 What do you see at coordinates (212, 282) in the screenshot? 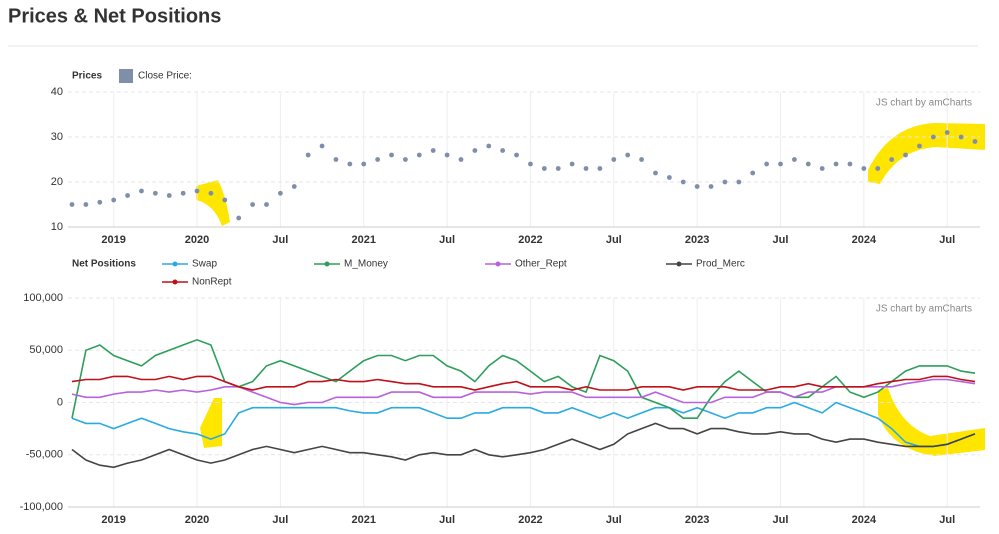
I see `legend-label: NonRept` at bounding box center [212, 282].